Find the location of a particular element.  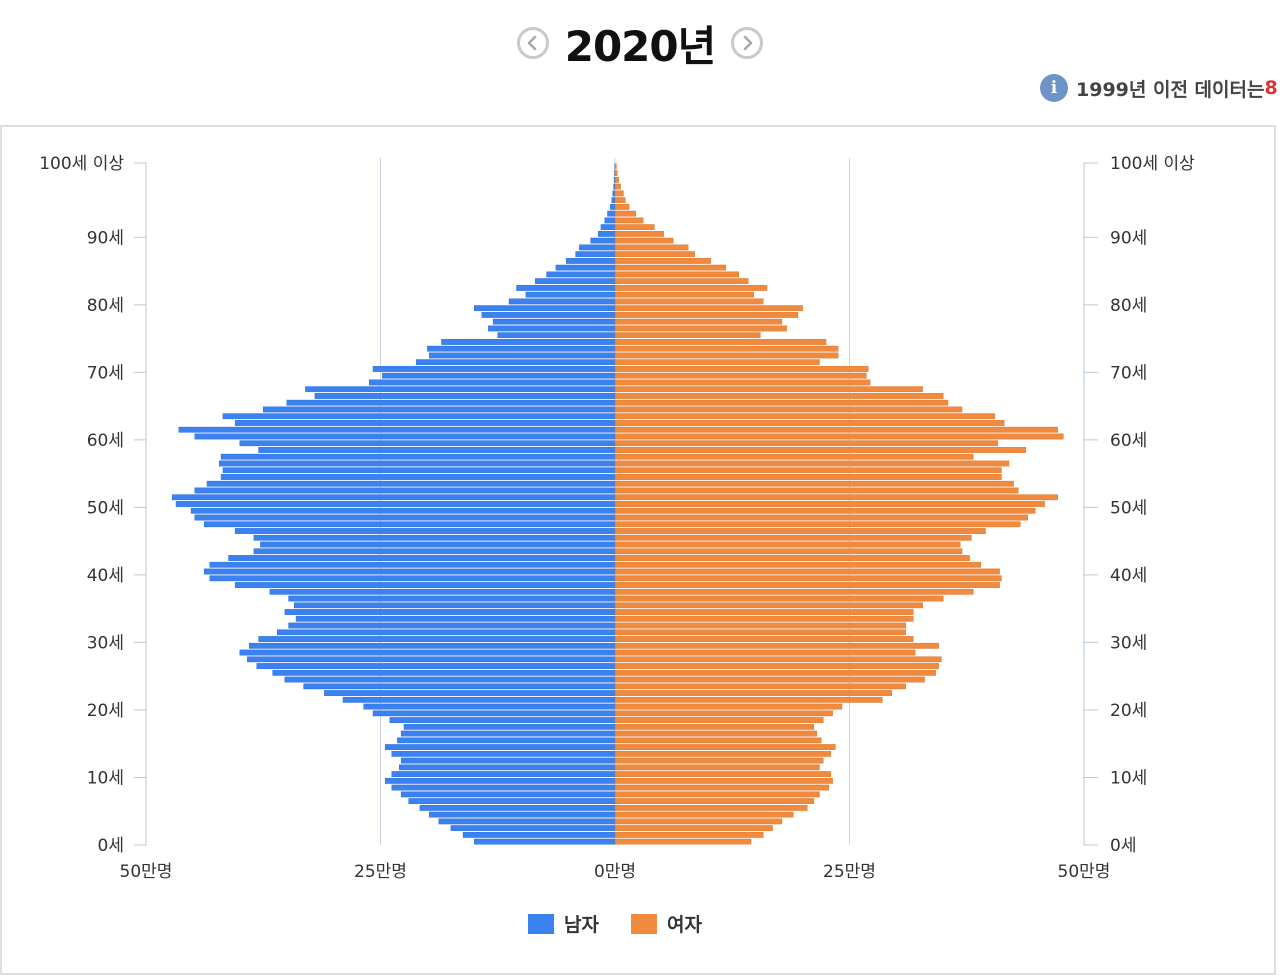

year-navigation: 2020년 is located at coordinates (640, 43).